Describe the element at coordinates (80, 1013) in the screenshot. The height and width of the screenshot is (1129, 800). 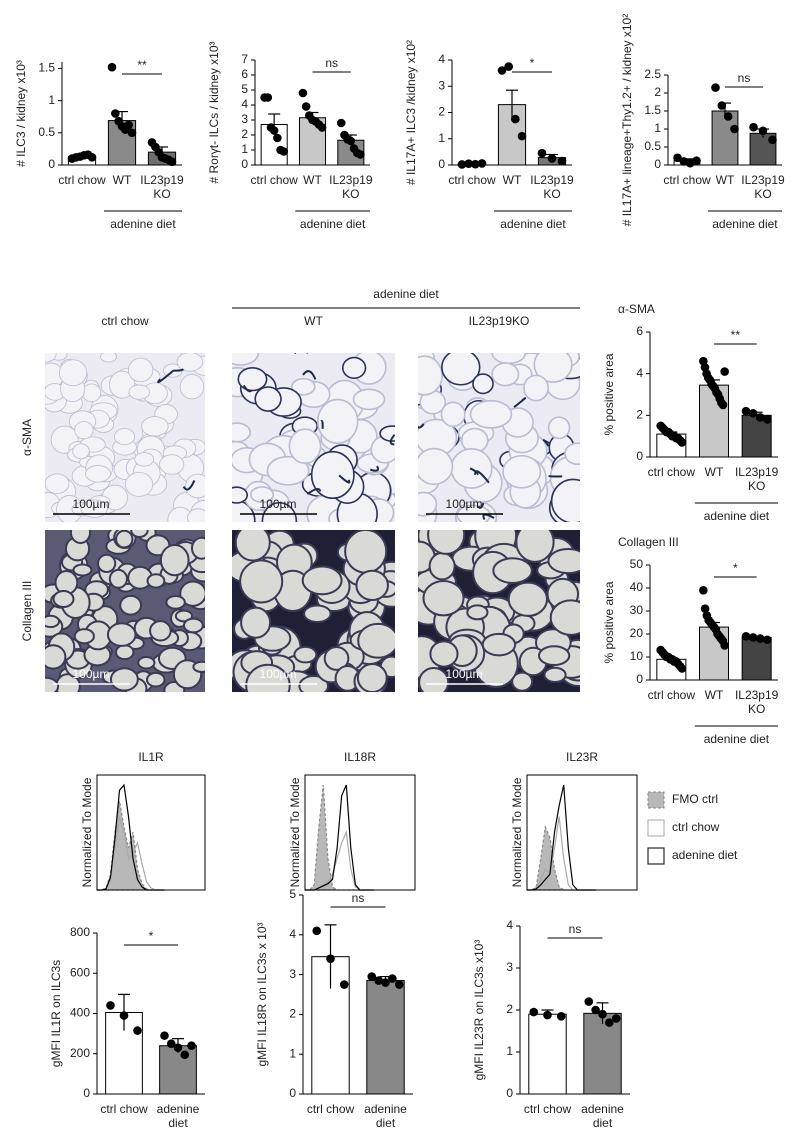
I see `y-tick-label: 400` at that location.